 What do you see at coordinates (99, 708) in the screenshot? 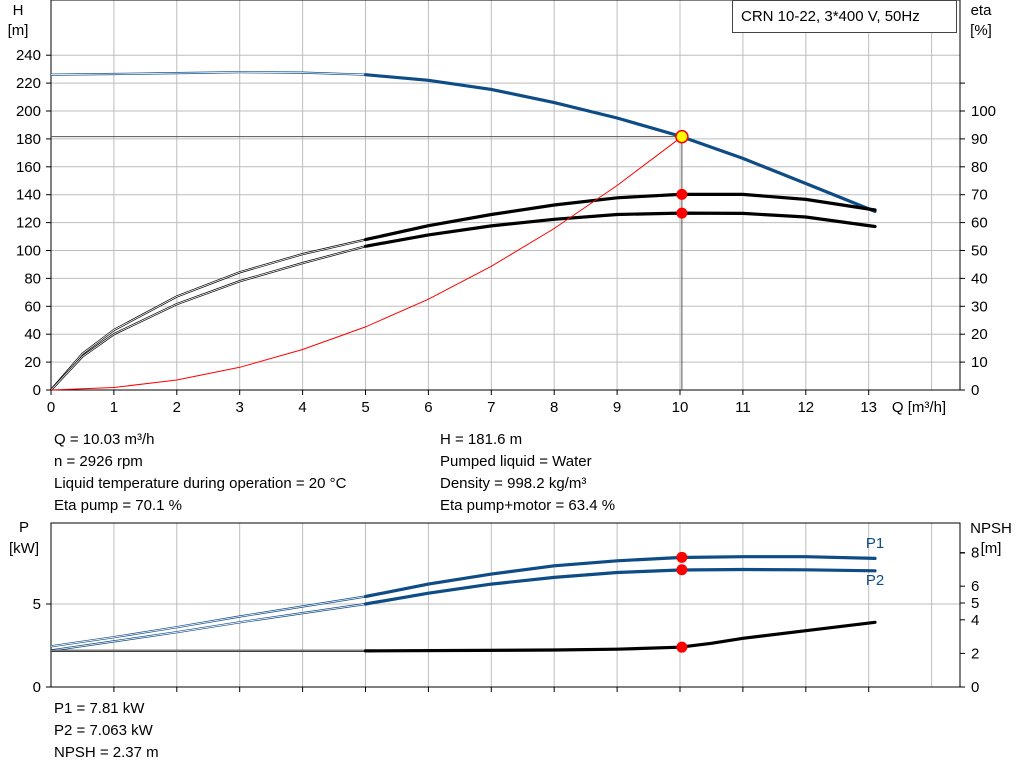
I see `p1-readout: P1 = 7.81 kW` at bounding box center [99, 708].